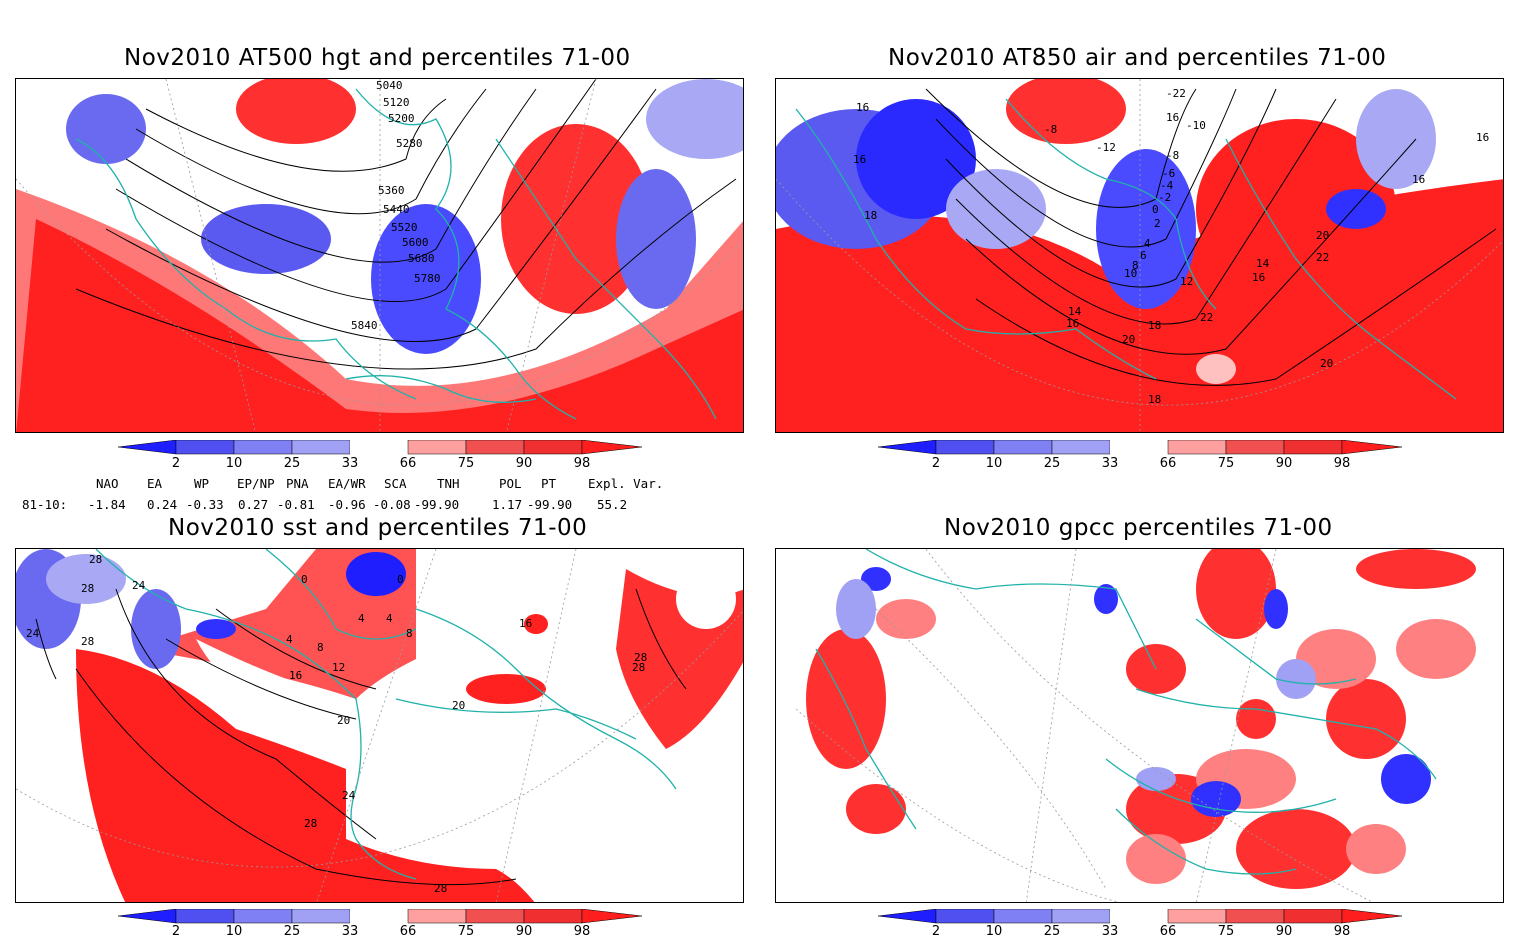  Describe the element at coordinates (1131, 273) in the screenshot. I see `contour-label: 10` at that location.